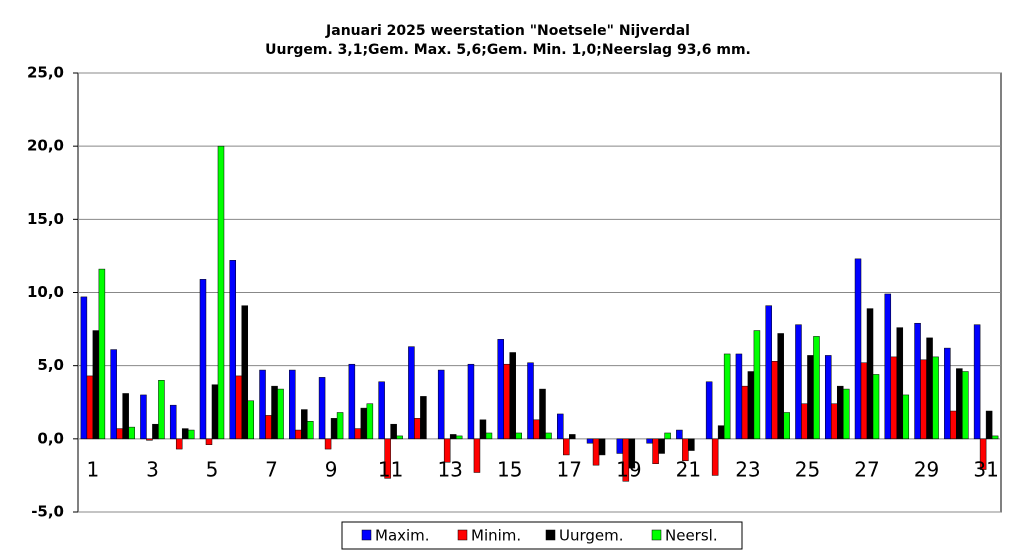 This screenshot has height=554, width=1015. I want to click on legend-label: Maxim., so click(402, 536).